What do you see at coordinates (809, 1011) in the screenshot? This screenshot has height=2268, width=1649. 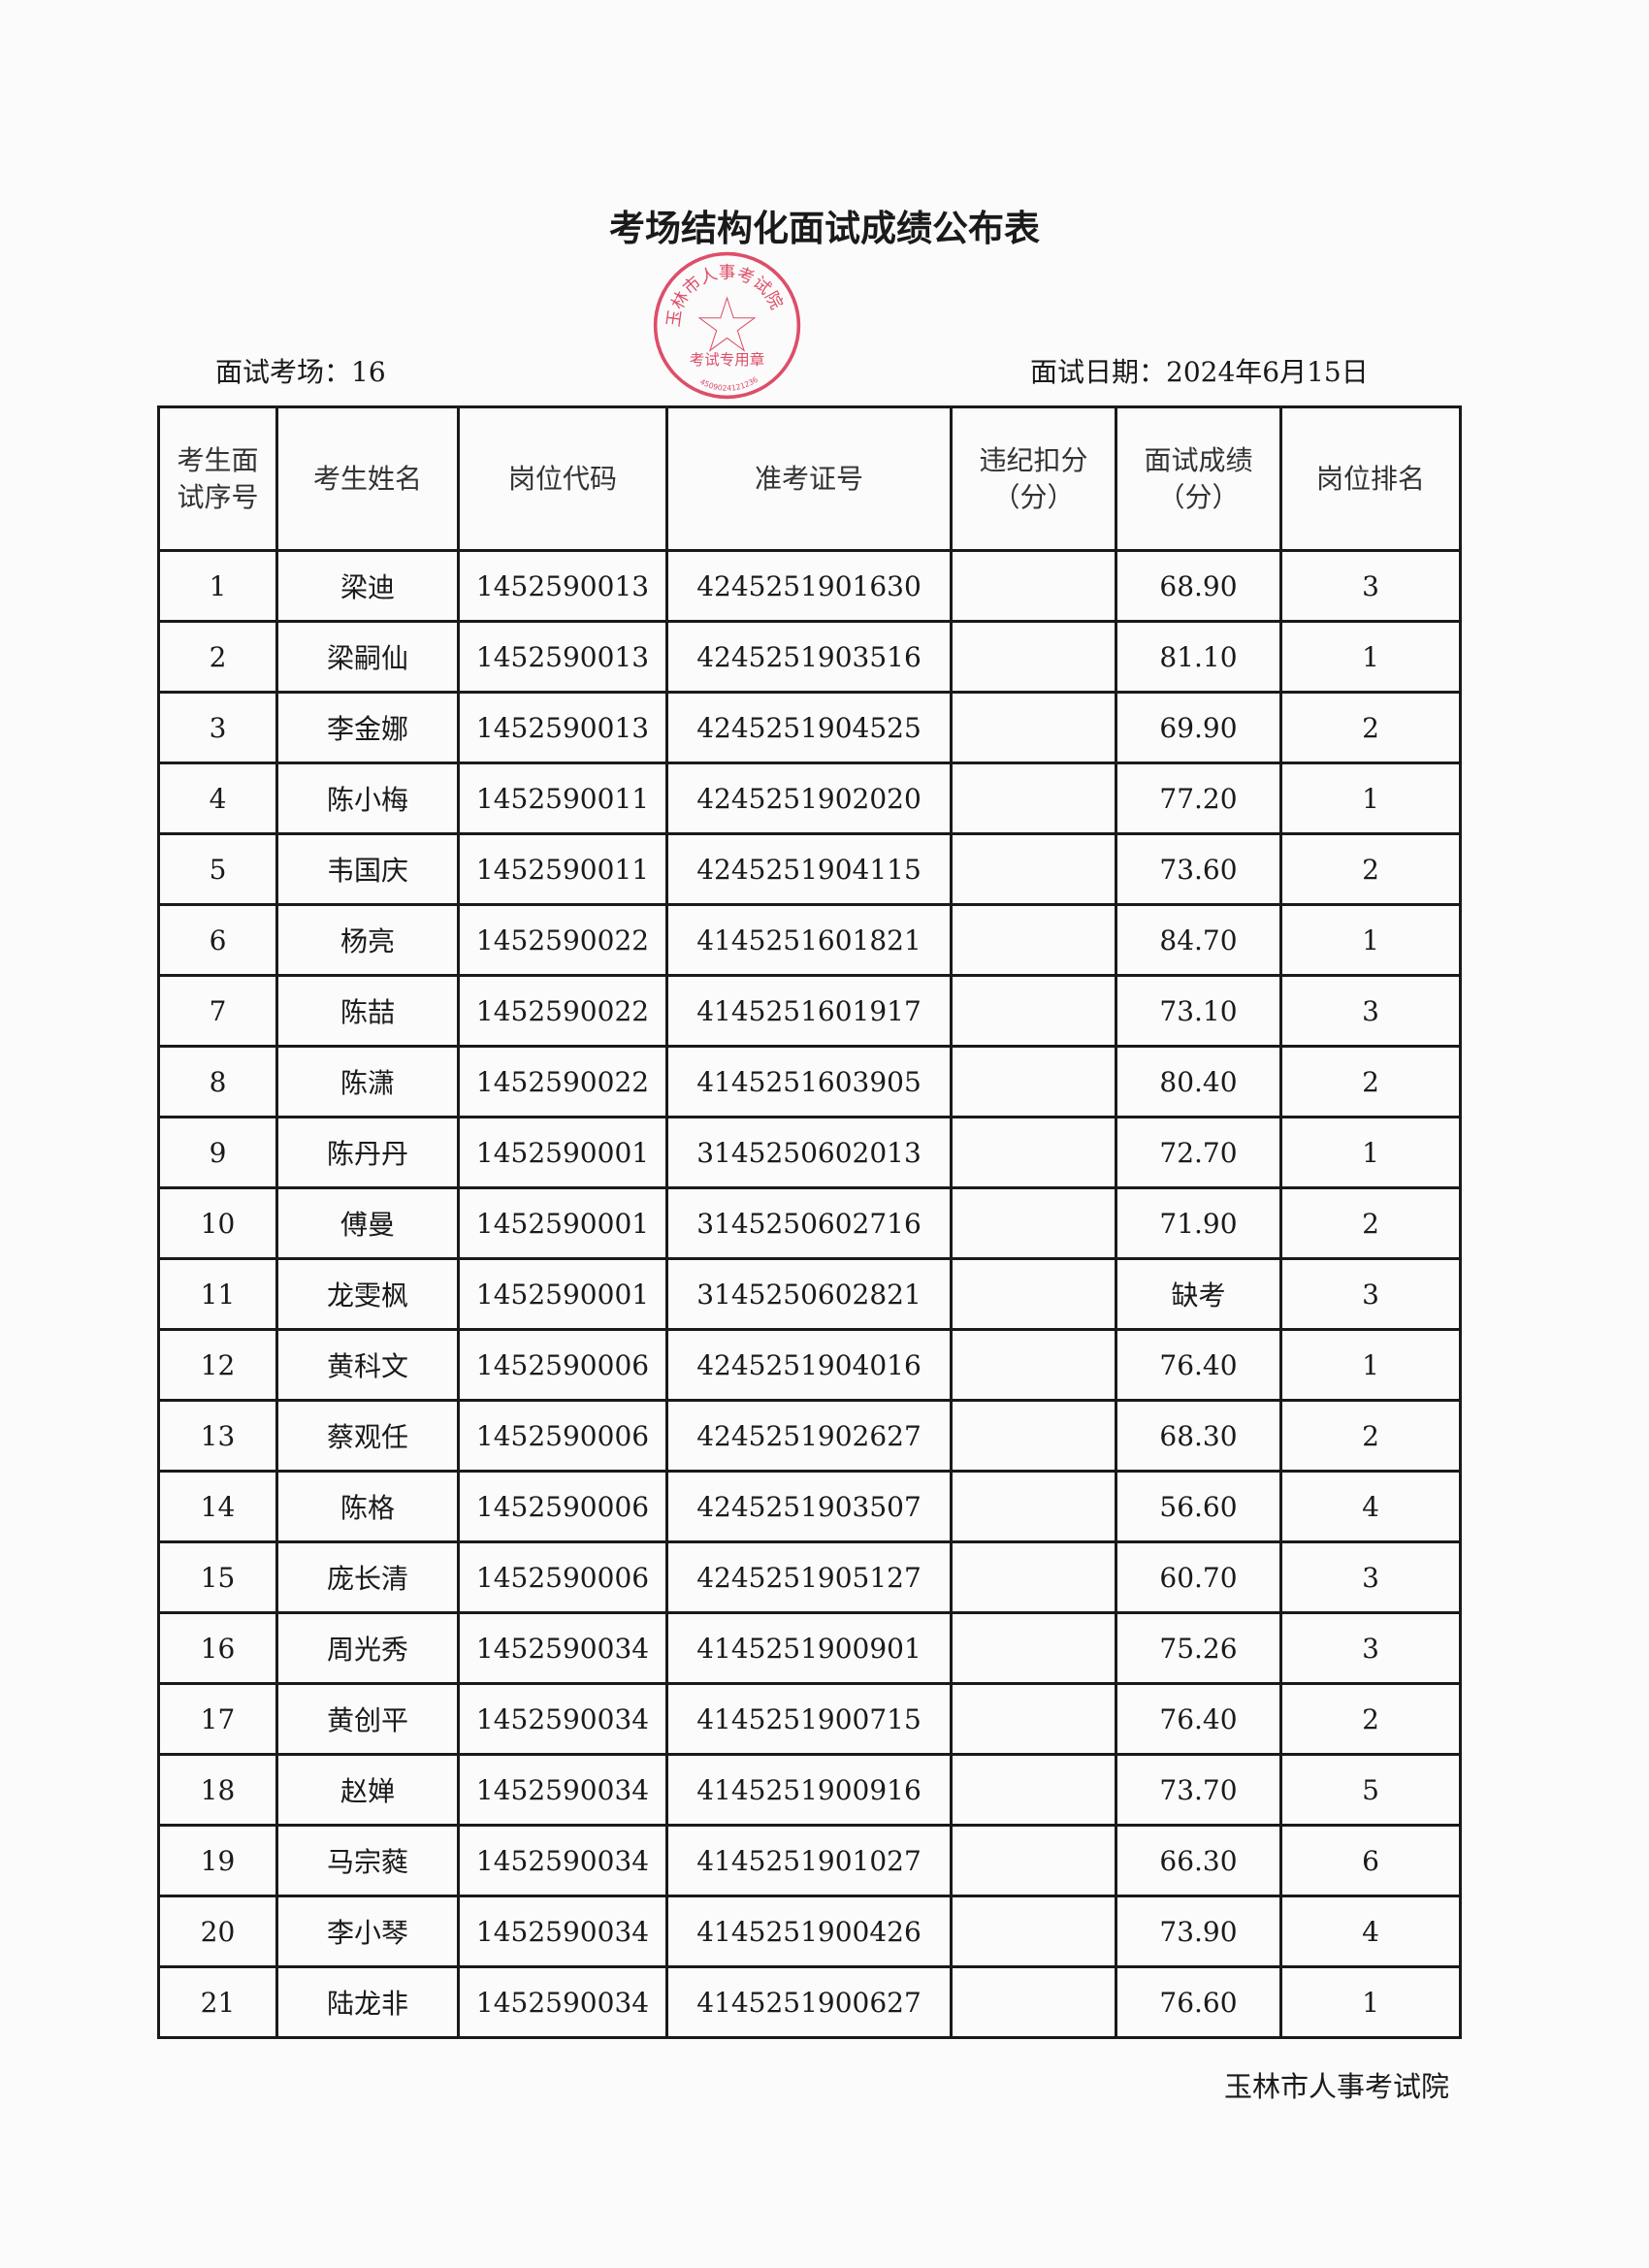 I see `table-cell: 4145251601917` at bounding box center [809, 1011].